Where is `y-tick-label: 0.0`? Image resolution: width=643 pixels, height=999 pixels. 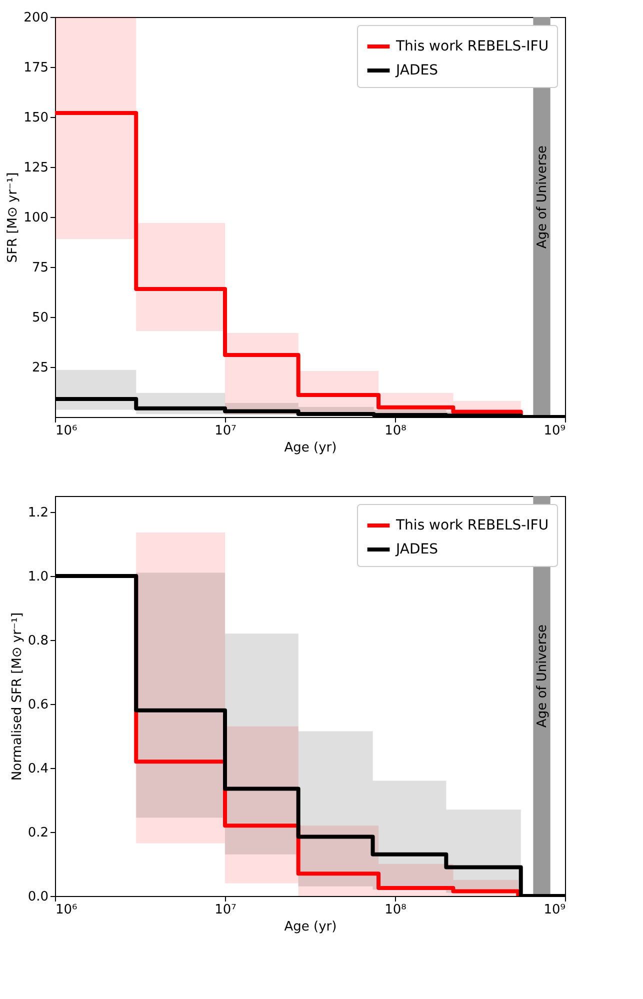 y-tick-label: 0.0 is located at coordinates (38, 897).